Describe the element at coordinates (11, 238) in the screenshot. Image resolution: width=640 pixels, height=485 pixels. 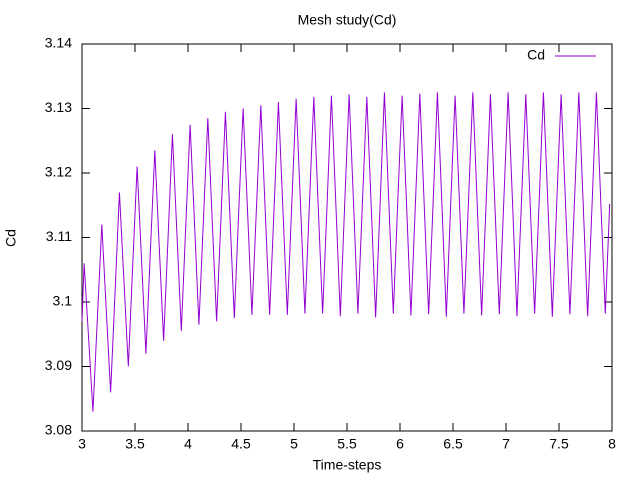
I see `y-axis-label: Cd` at that location.